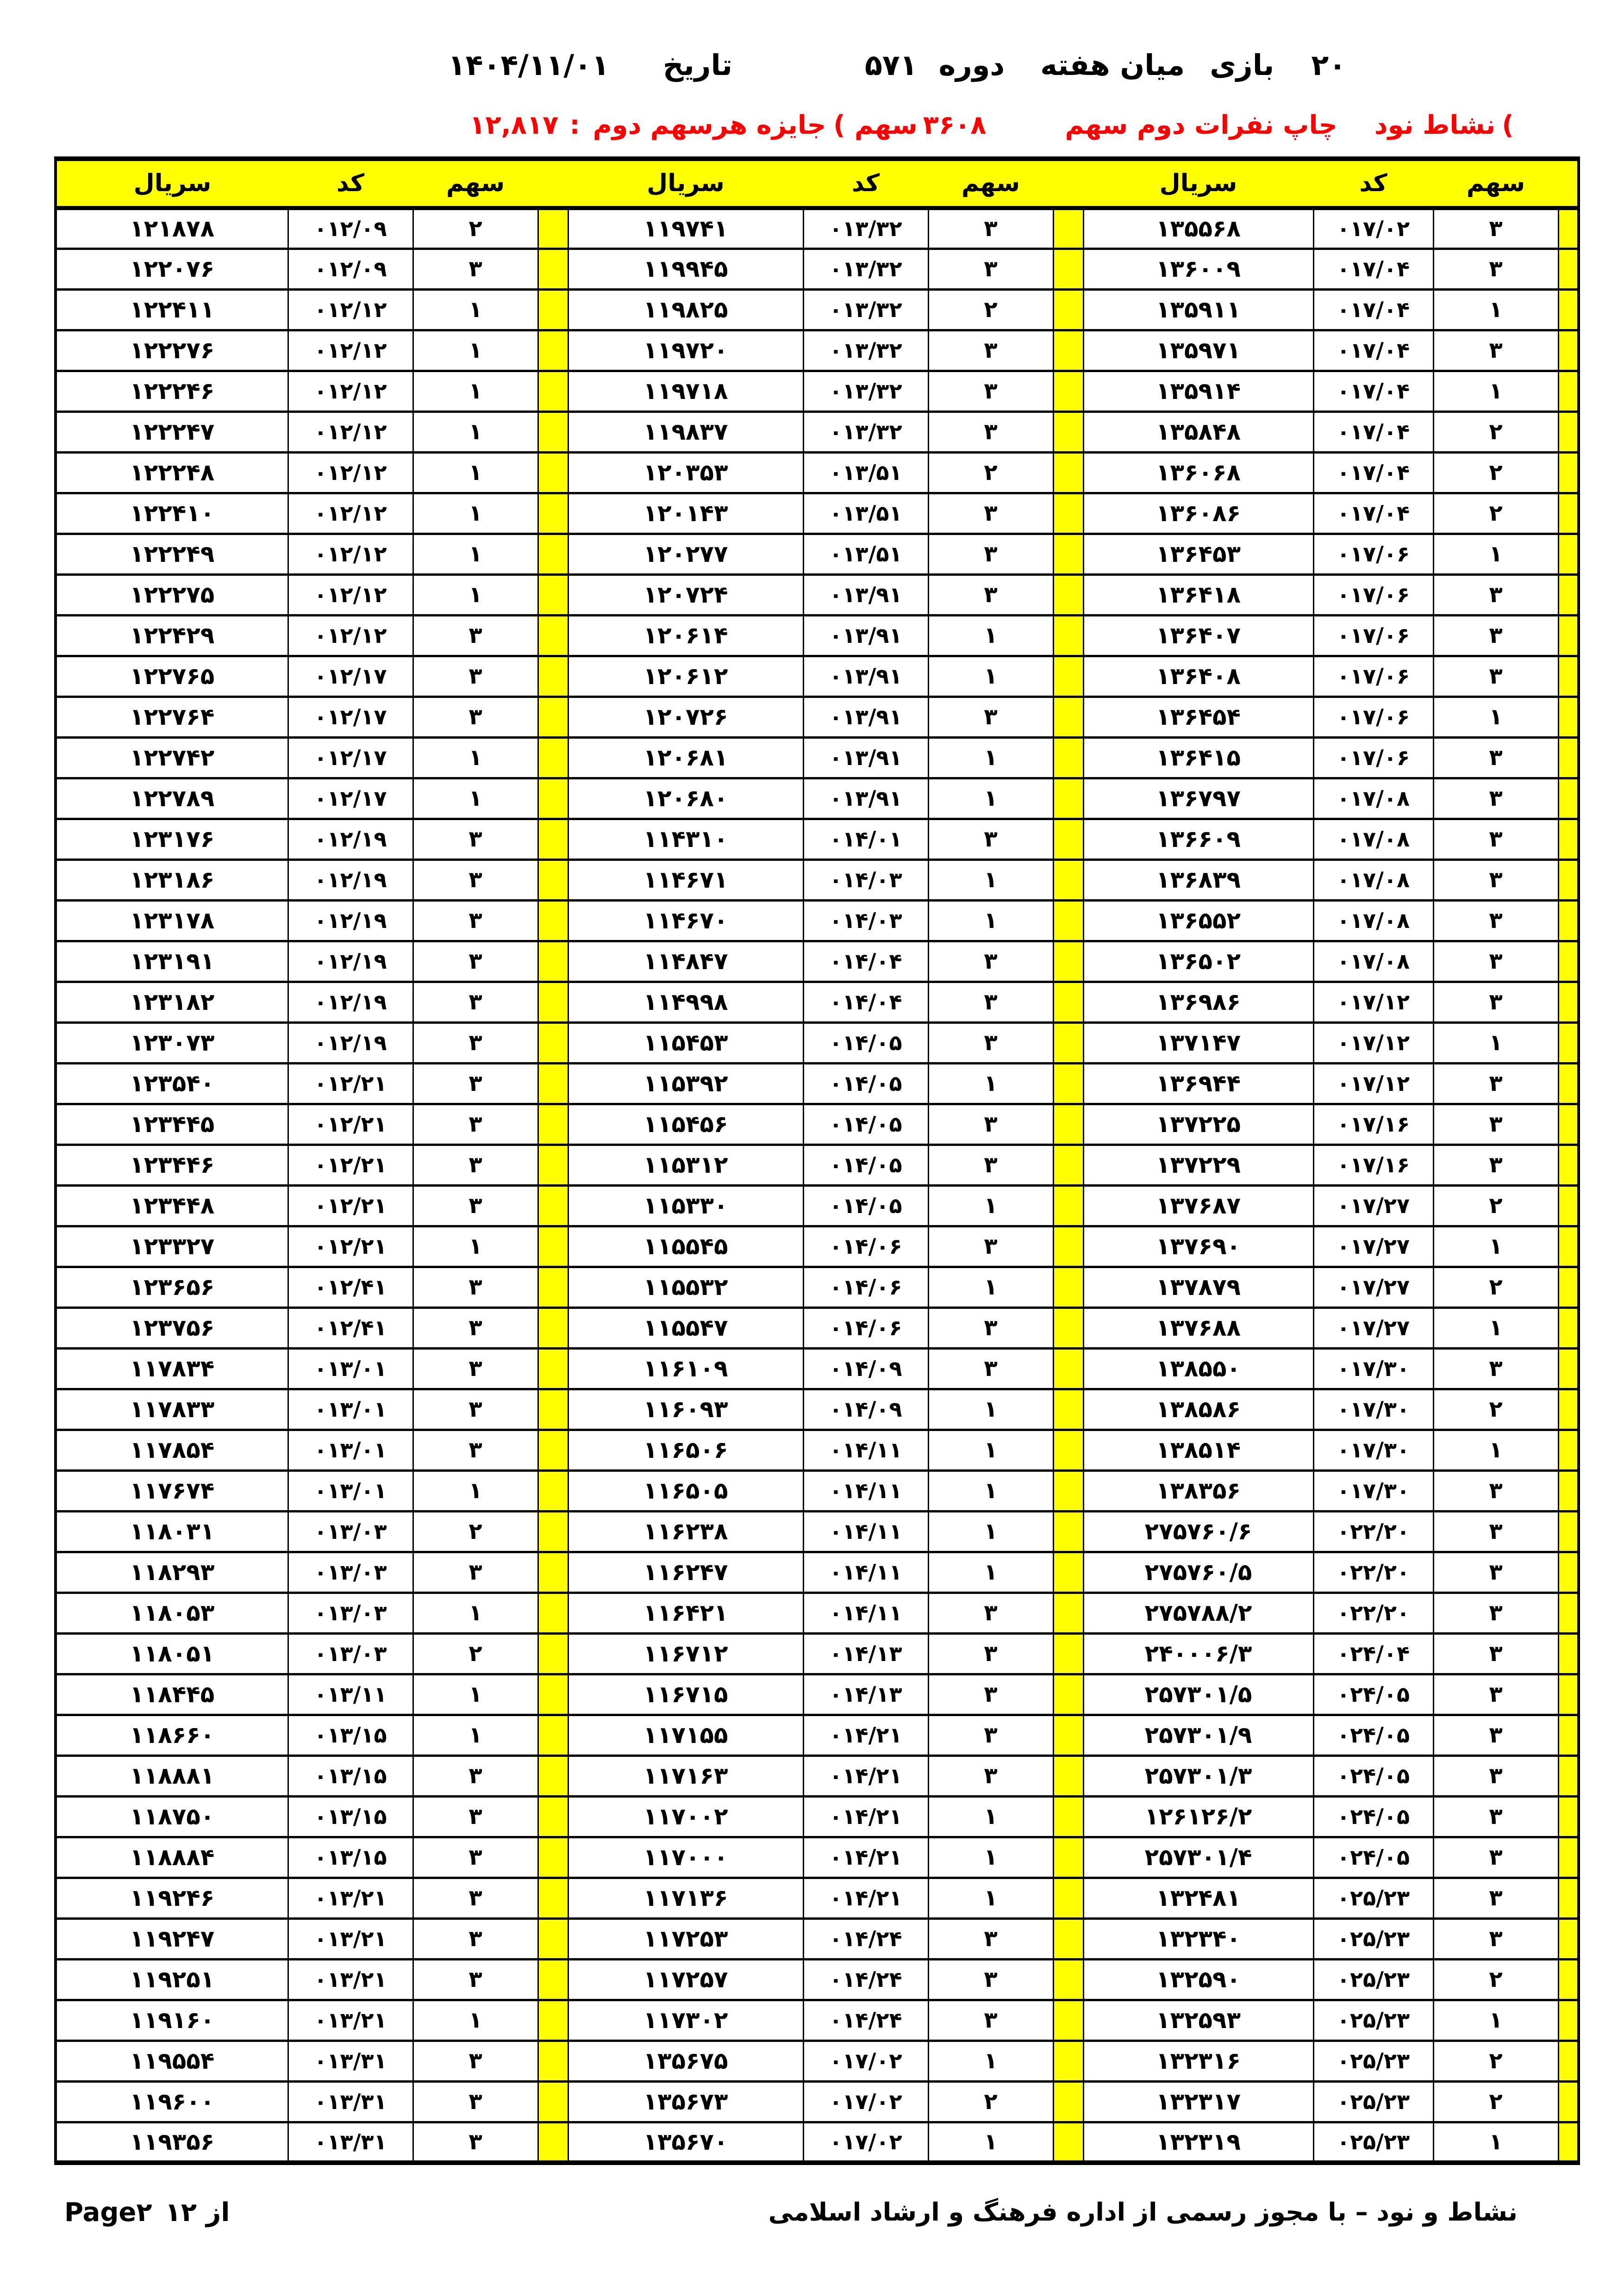  Describe the element at coordinates (955, 125) in the screenshot. I see `shares-count: ۳۶۰۸` at that location.